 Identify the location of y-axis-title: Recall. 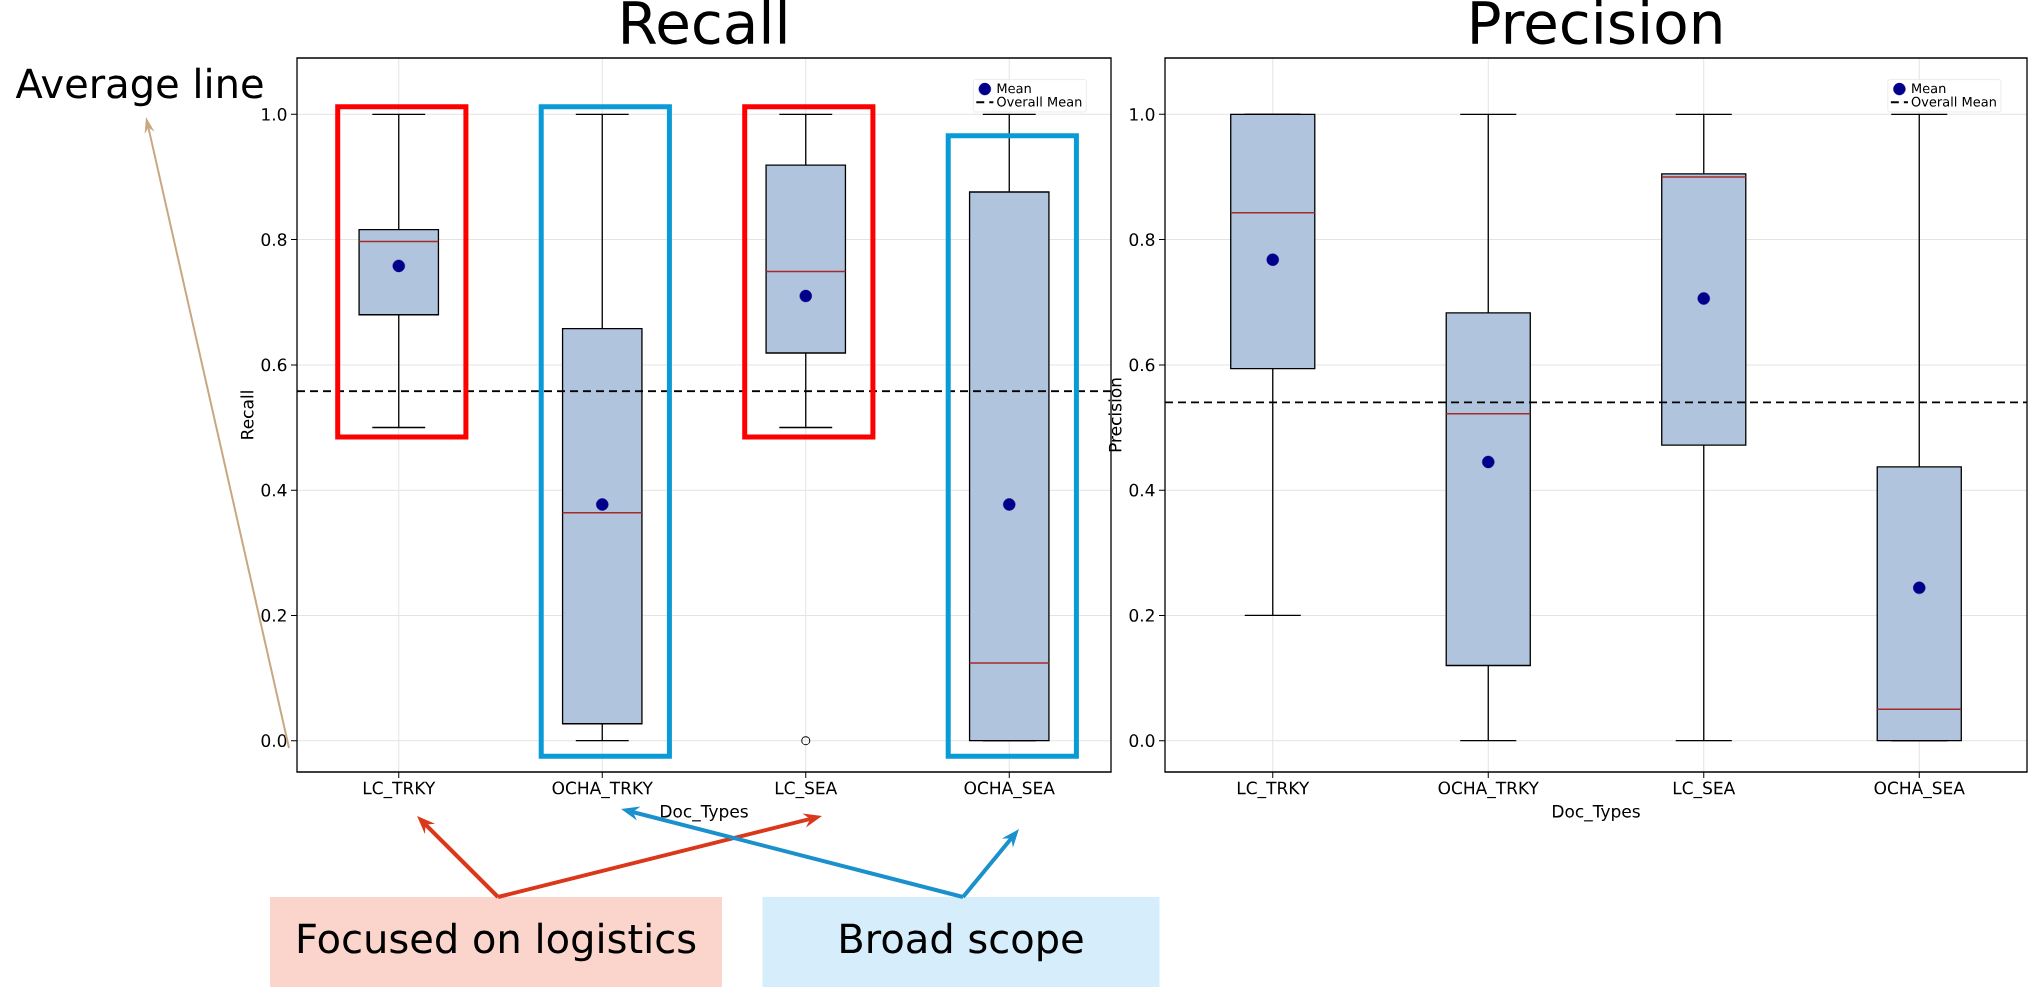
(247, 415).